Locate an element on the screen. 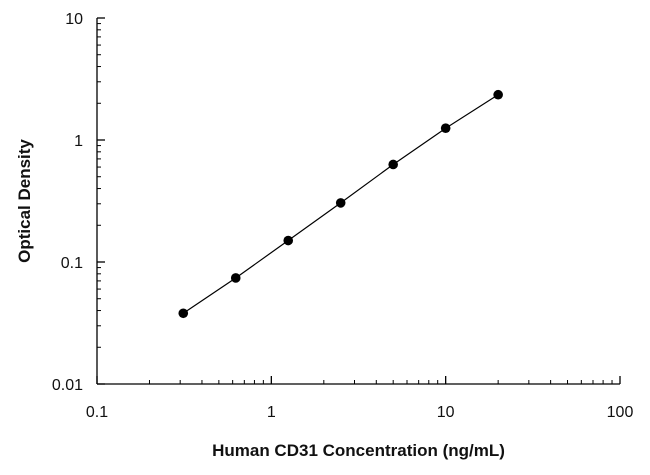  x-tick-label: 0.1 is located at coordinates (97, 412).